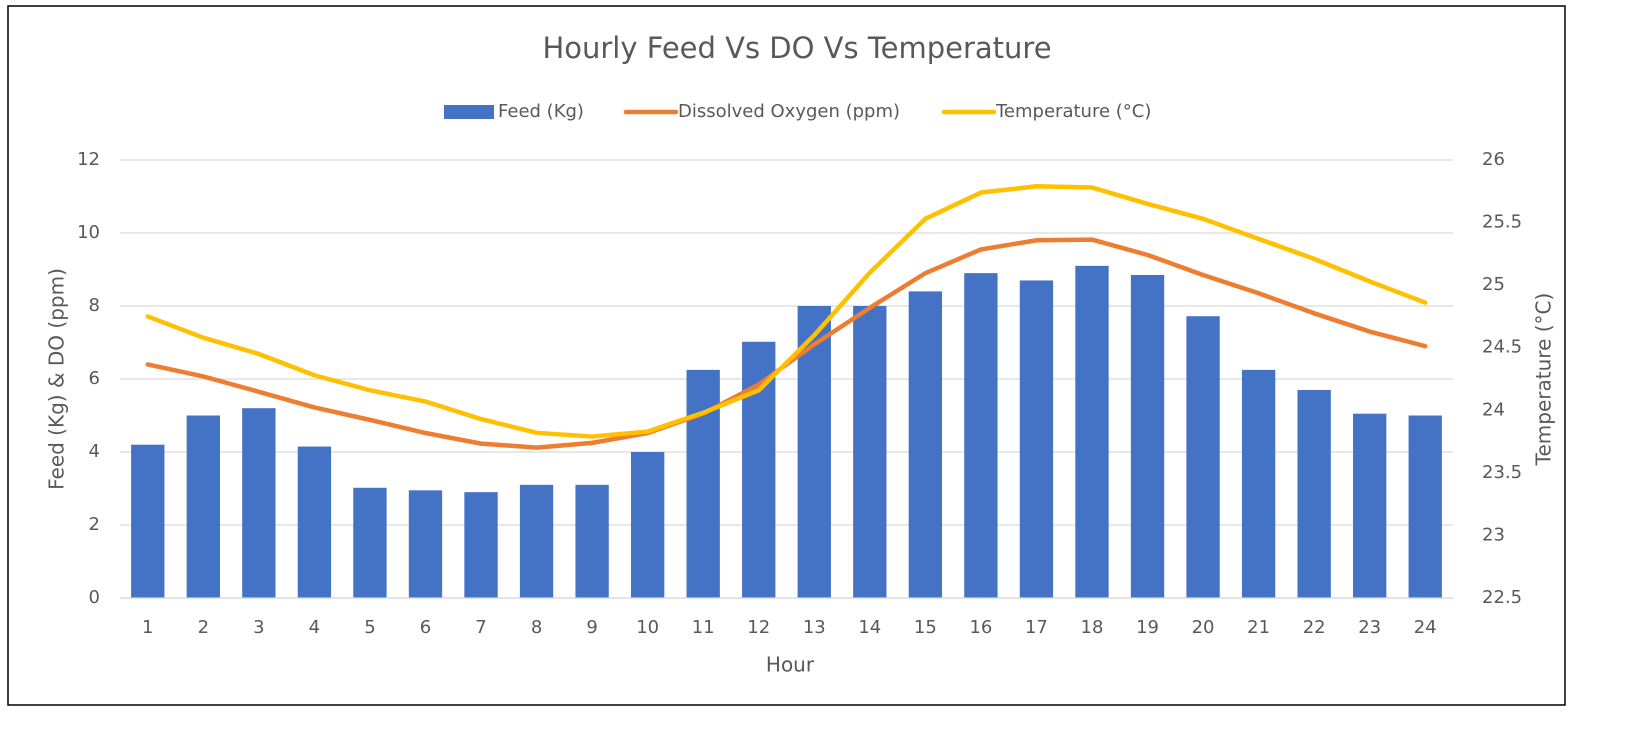 This screenshot has width=1639, height=742. What do you see at coordinates (425, 627) in the screenshot?
I see `x-tick-label: 6` at bounding box center [425, 627].